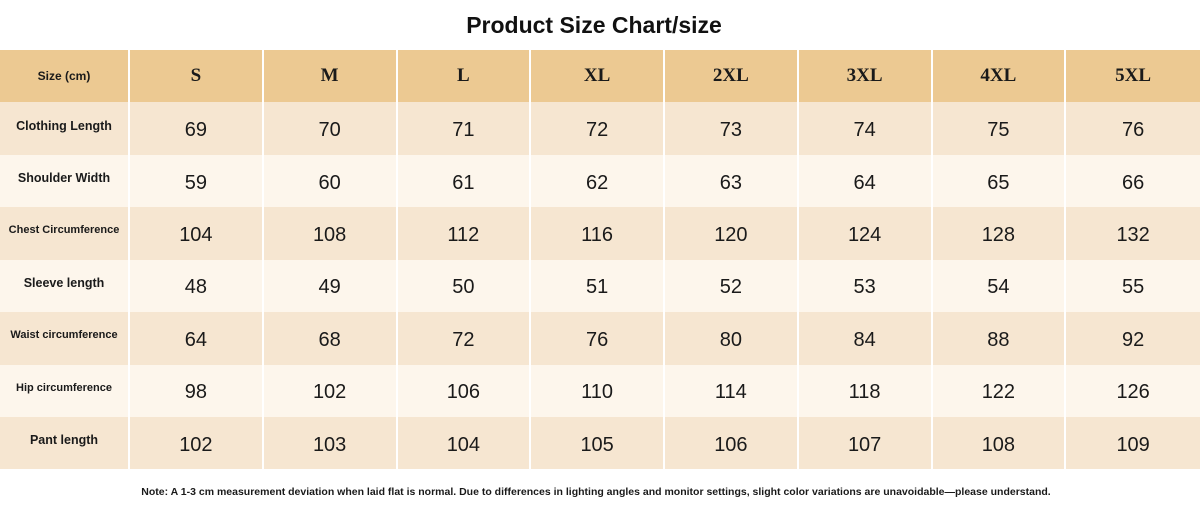  Describe the element at coordinates (330, 128) in the screenshot. I see `value-cell: 70` at that location.